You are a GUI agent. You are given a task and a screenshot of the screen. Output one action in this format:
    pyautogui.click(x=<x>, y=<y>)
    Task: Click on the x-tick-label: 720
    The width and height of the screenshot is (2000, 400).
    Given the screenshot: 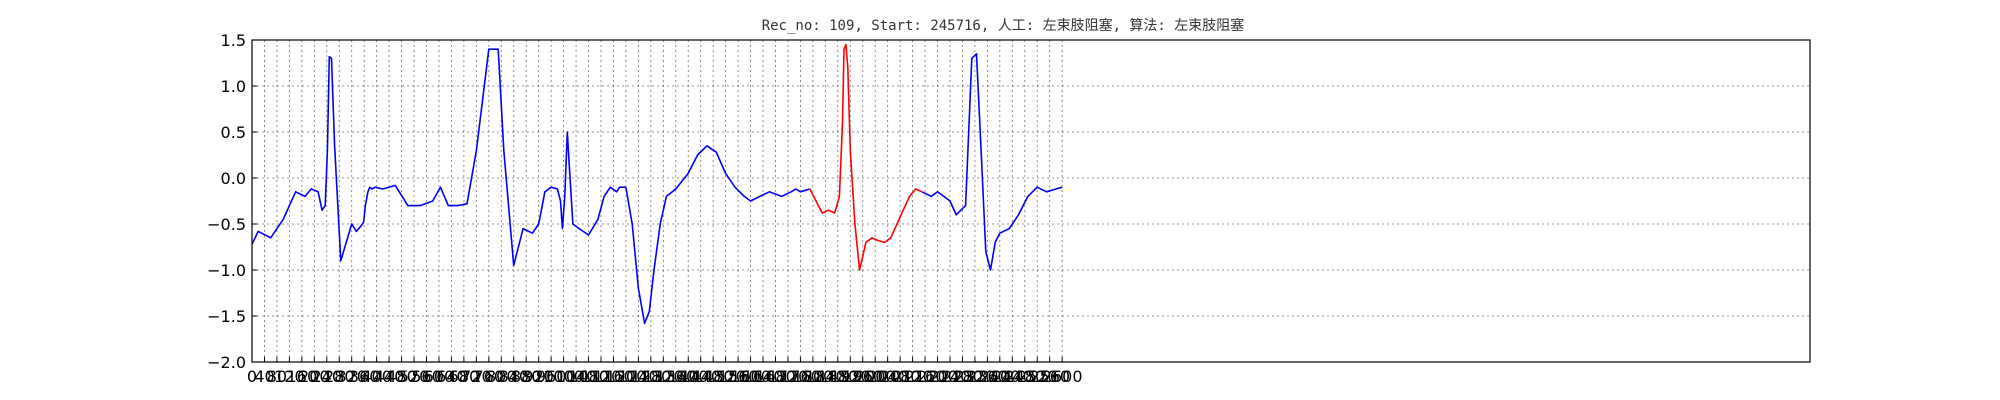 What is the action you would take?
    pyautogui.click(x=476, y=376)
    